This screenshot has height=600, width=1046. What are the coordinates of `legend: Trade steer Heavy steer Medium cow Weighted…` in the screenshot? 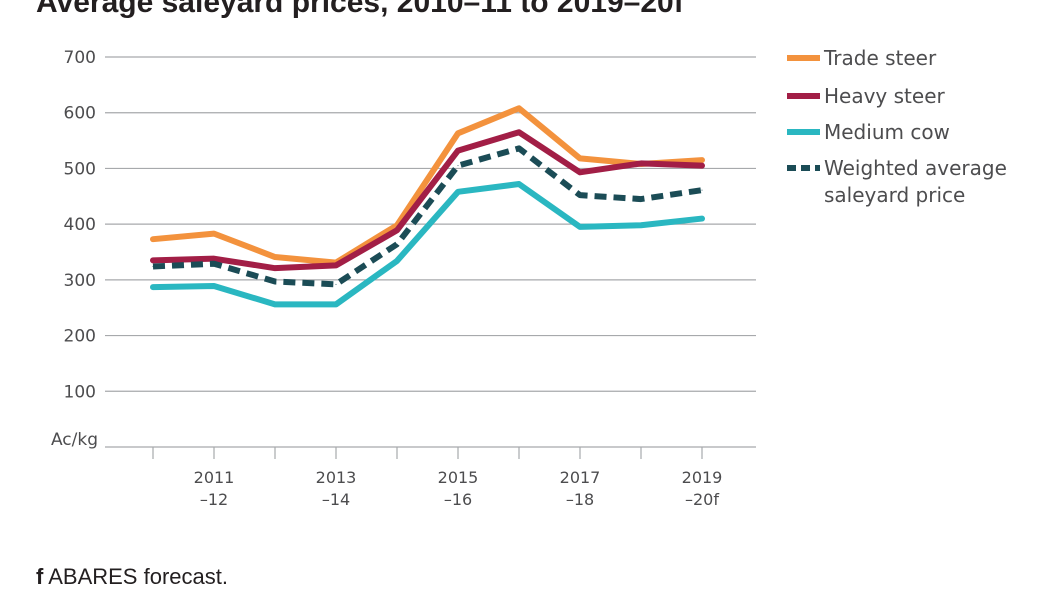 It's located at (897, 126).